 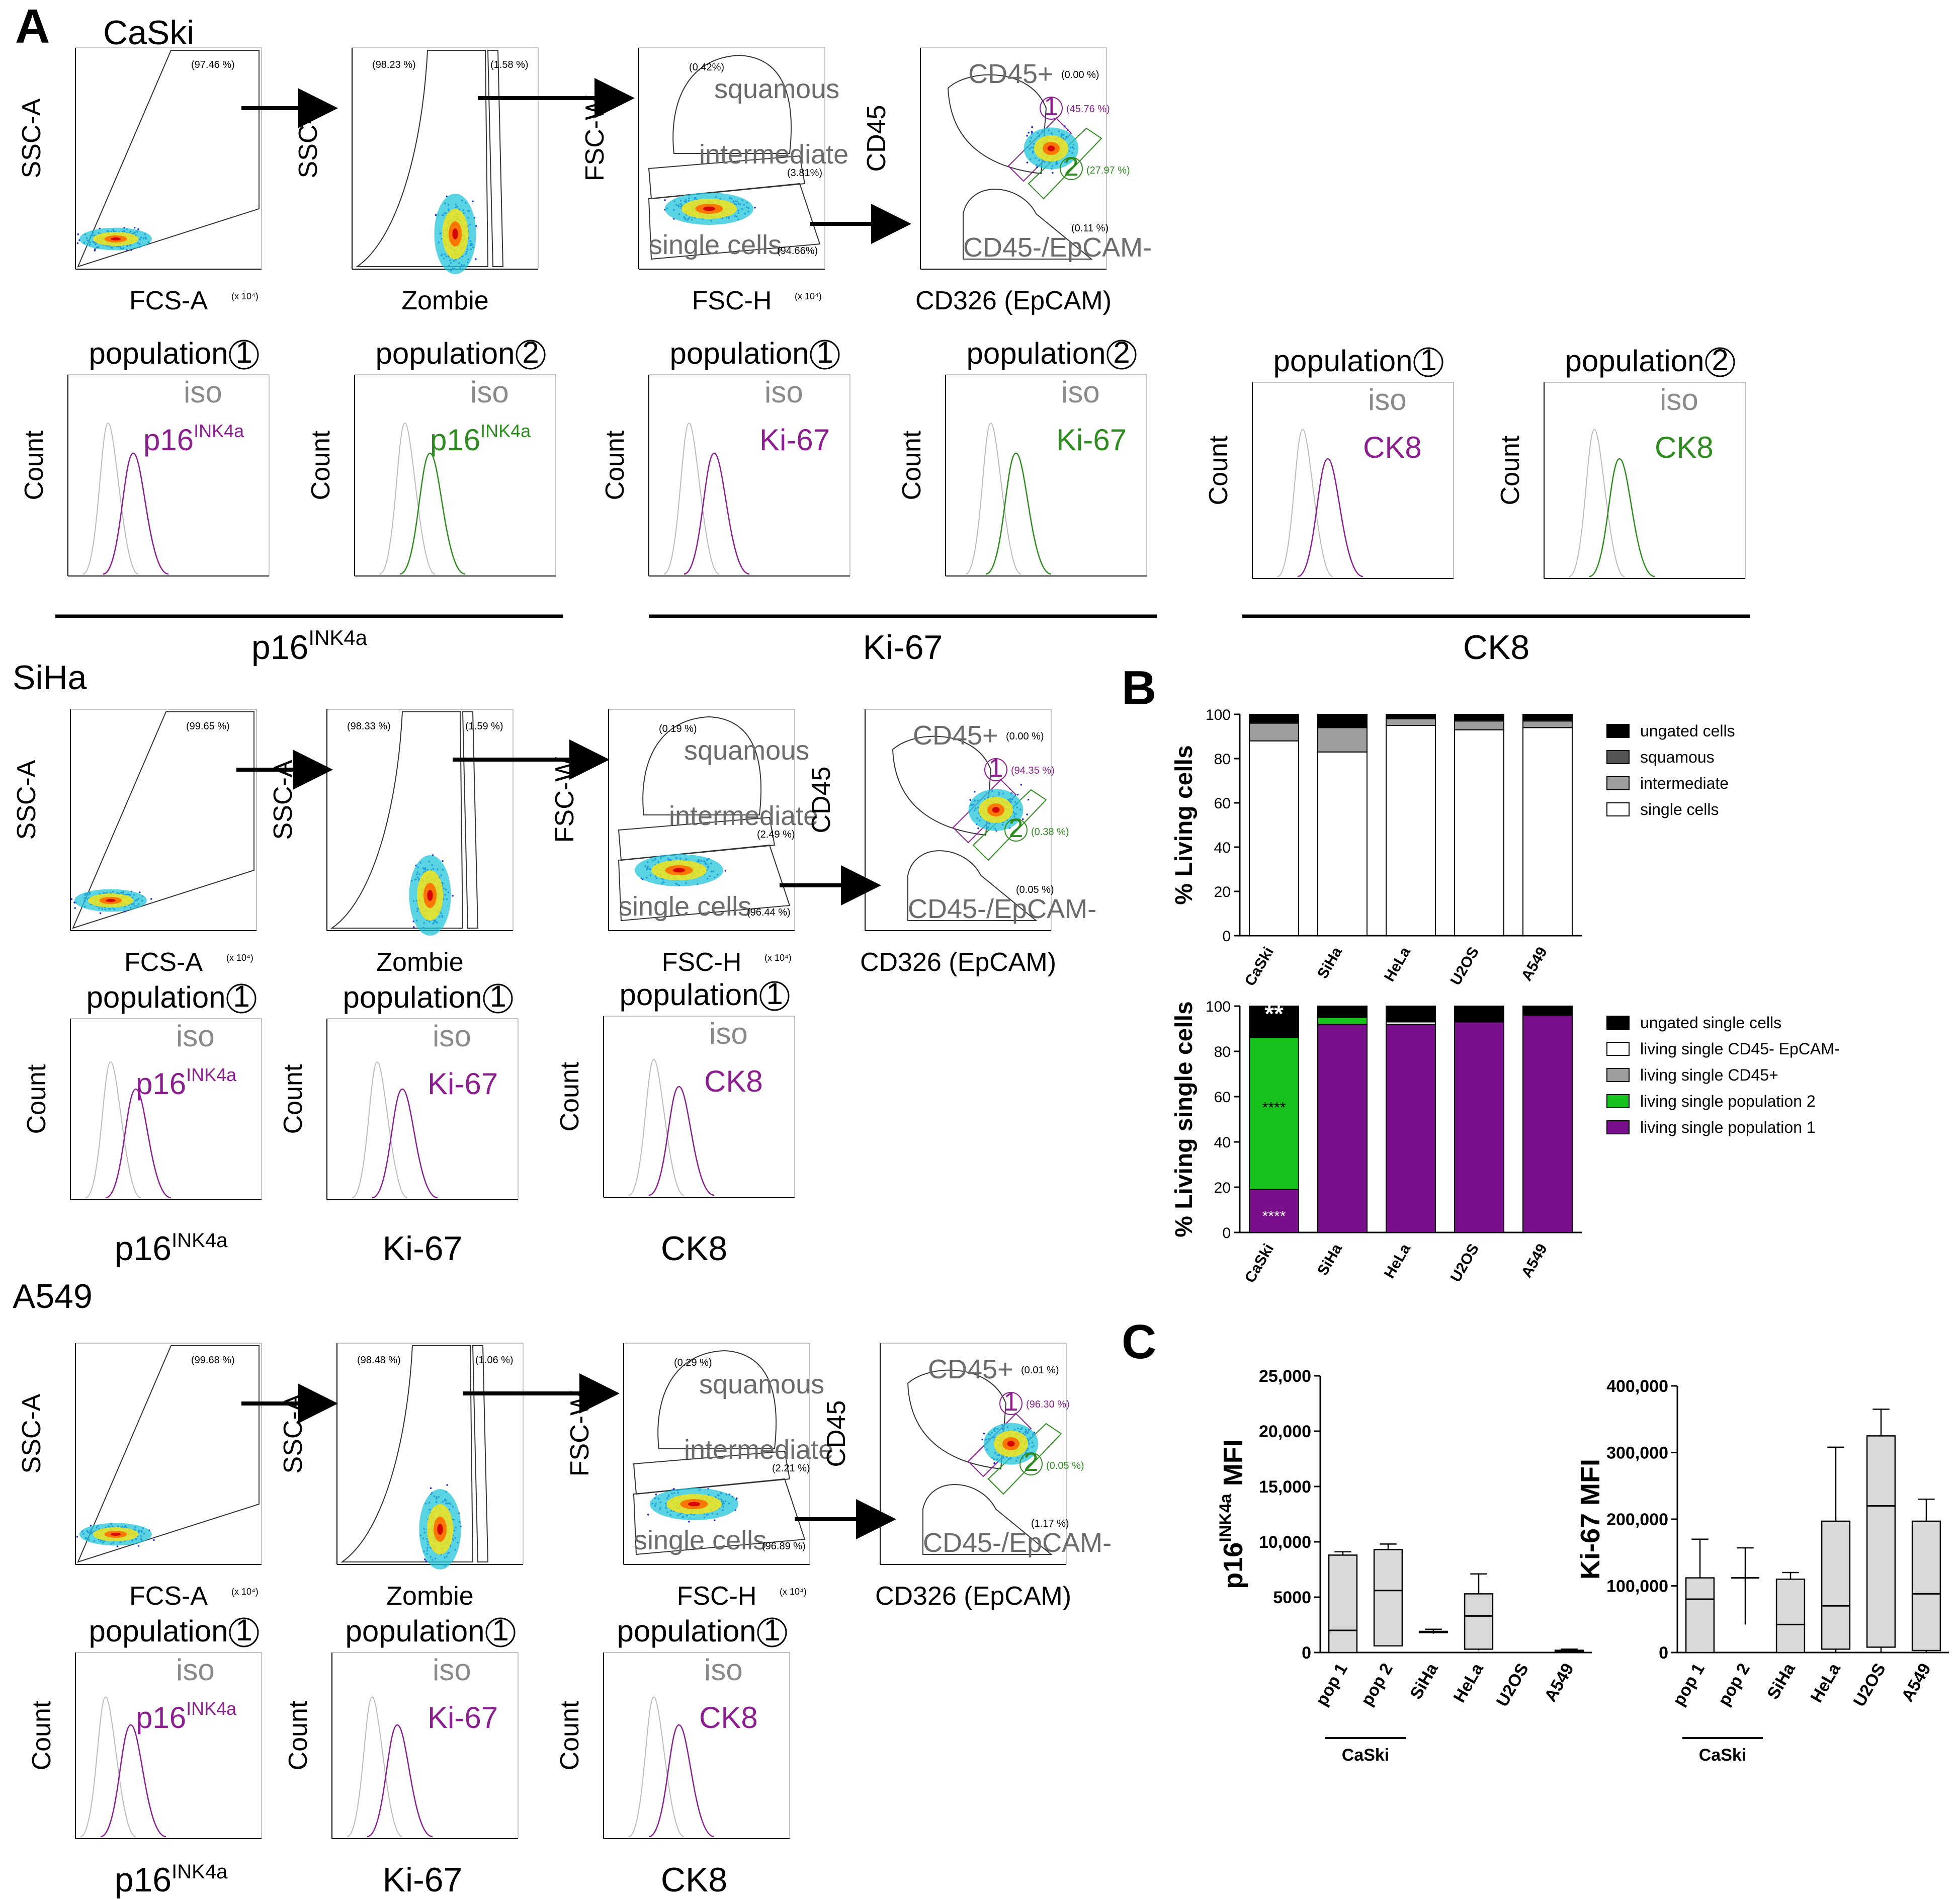 What do you see at coordinates (734, 221) in the screenshot?
I see `single-gate-caski` at bounding box center [734, 221].